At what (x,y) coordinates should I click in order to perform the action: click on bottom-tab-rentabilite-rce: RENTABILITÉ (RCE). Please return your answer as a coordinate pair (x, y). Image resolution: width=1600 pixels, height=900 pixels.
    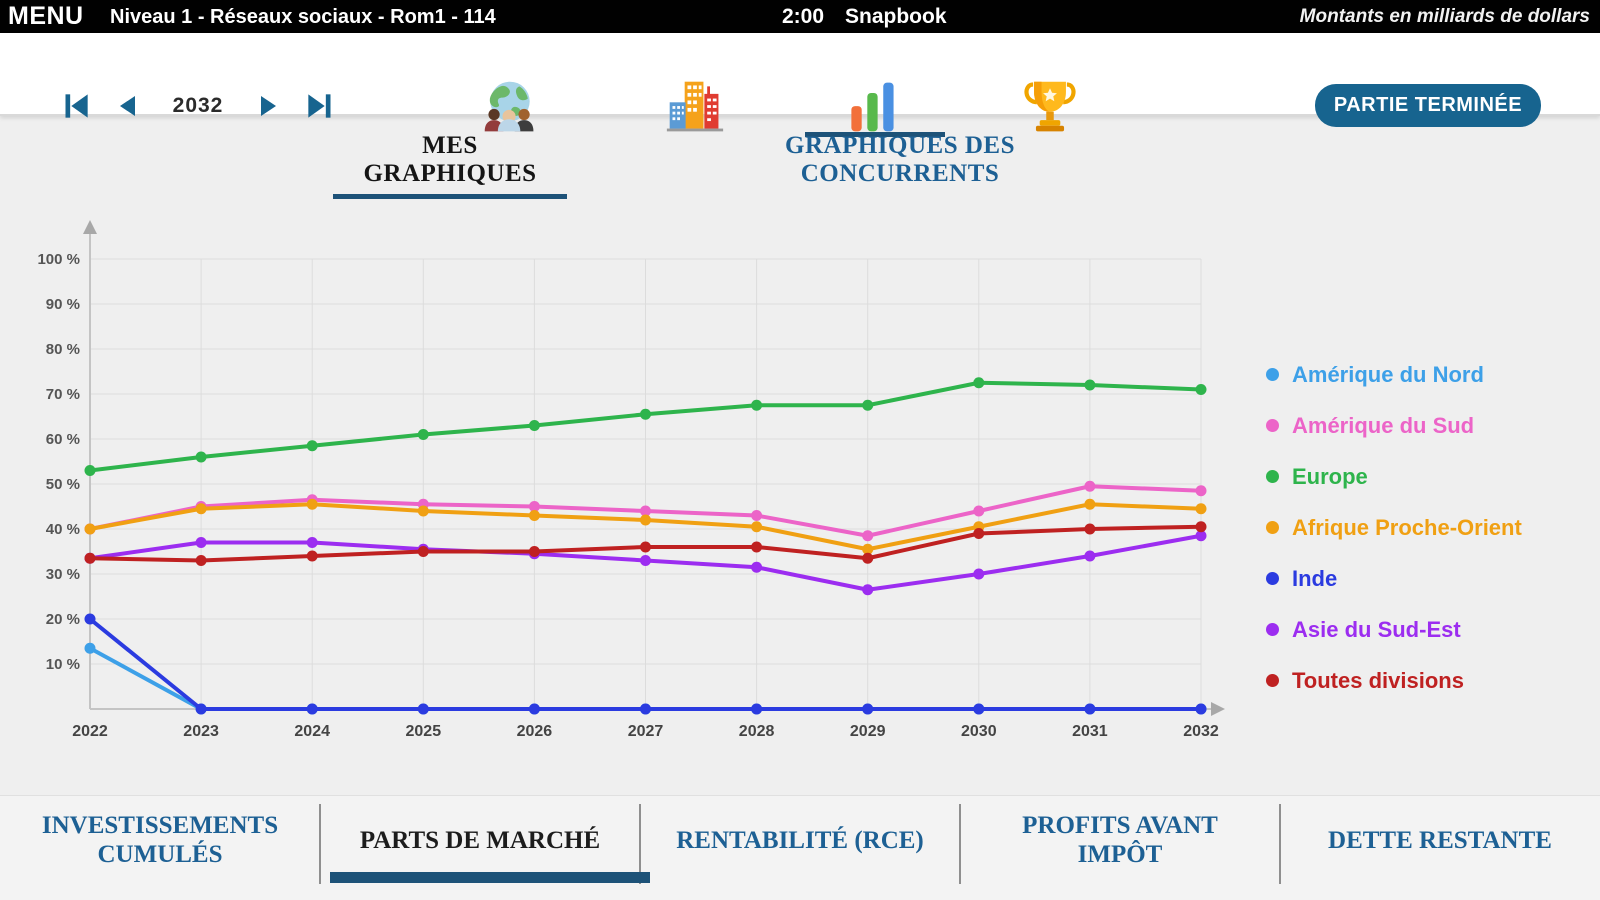
    Looking at the image, I should click on (800, 840).